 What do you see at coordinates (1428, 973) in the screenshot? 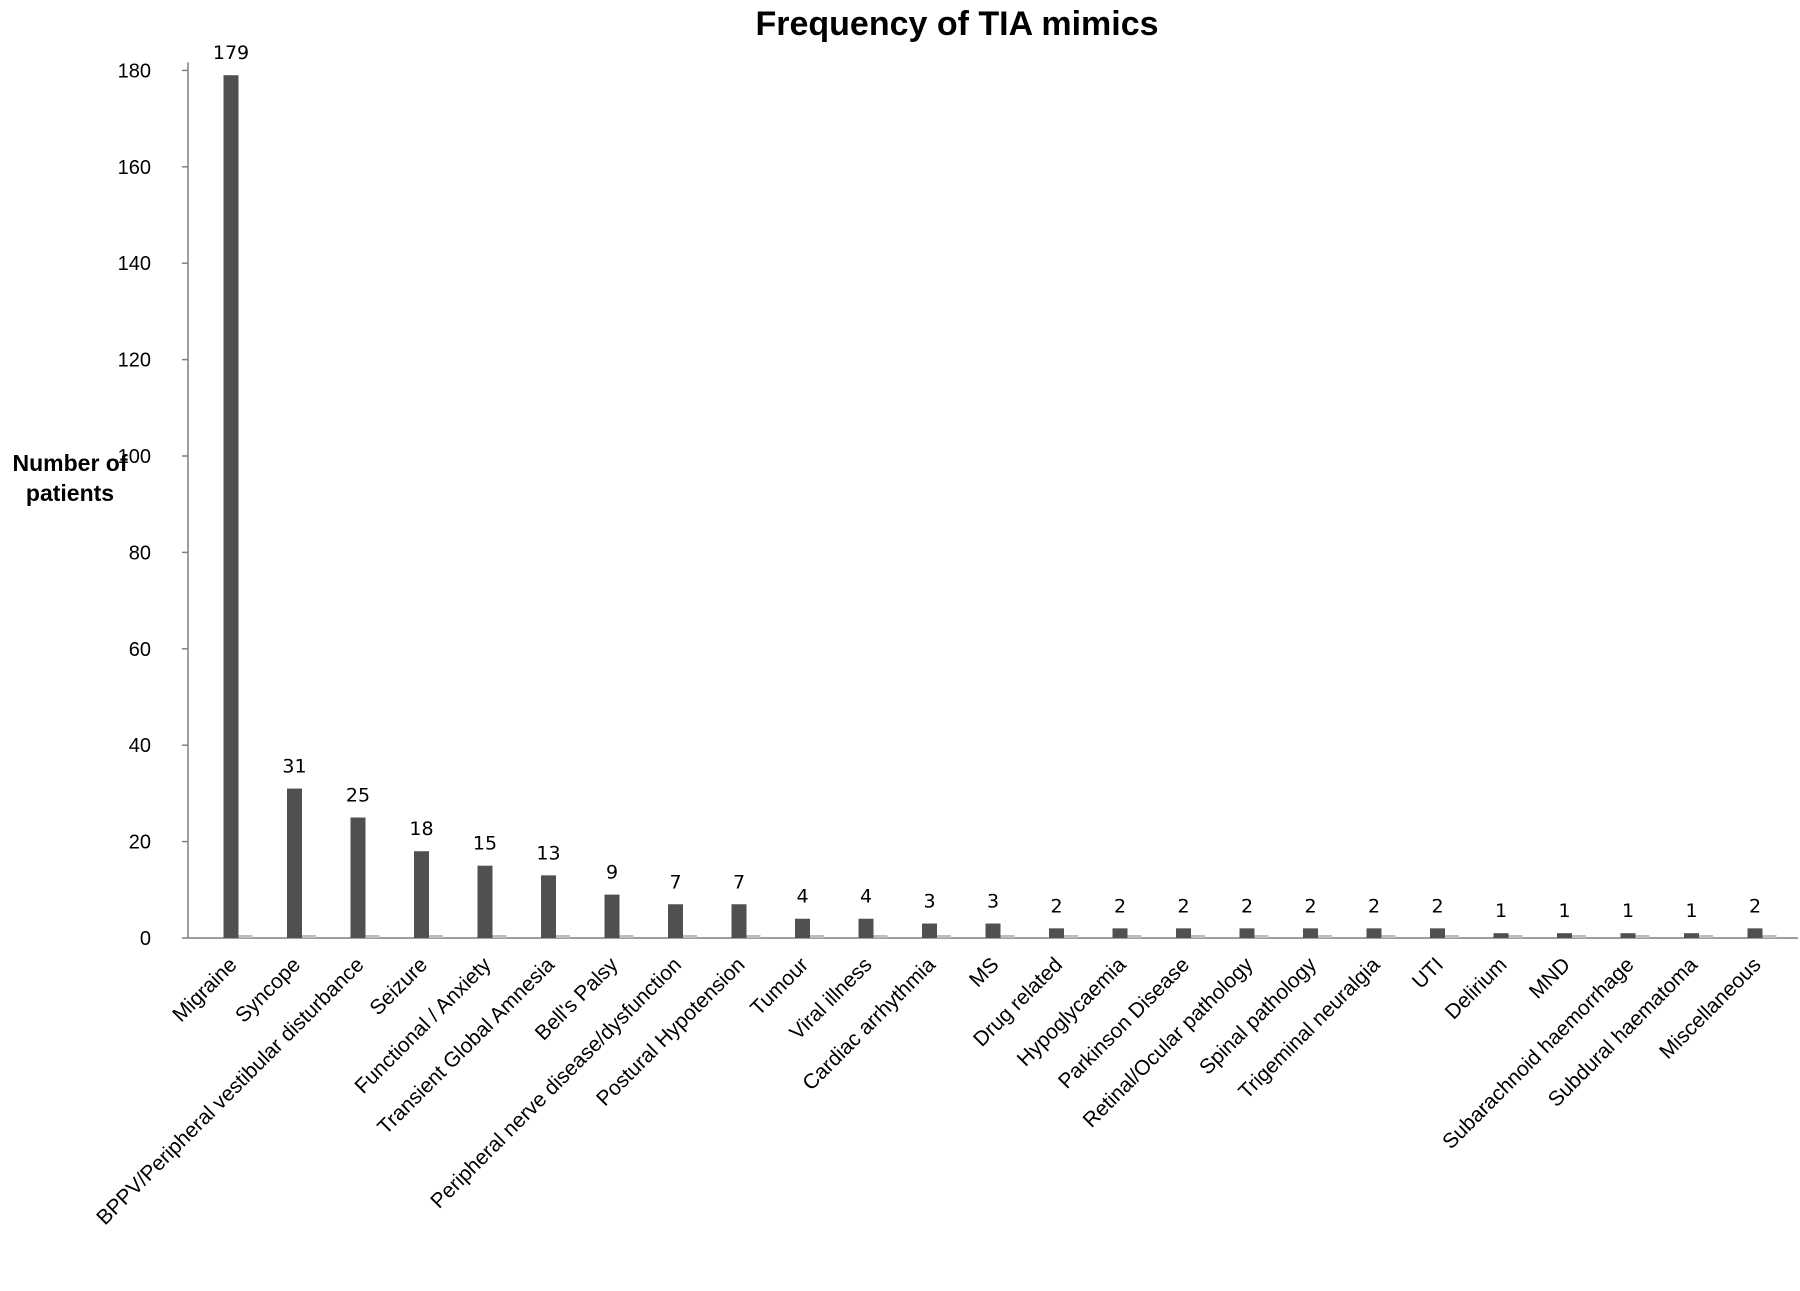
I see `x-tick-label: UTI` at bounding box center [1428, 973].